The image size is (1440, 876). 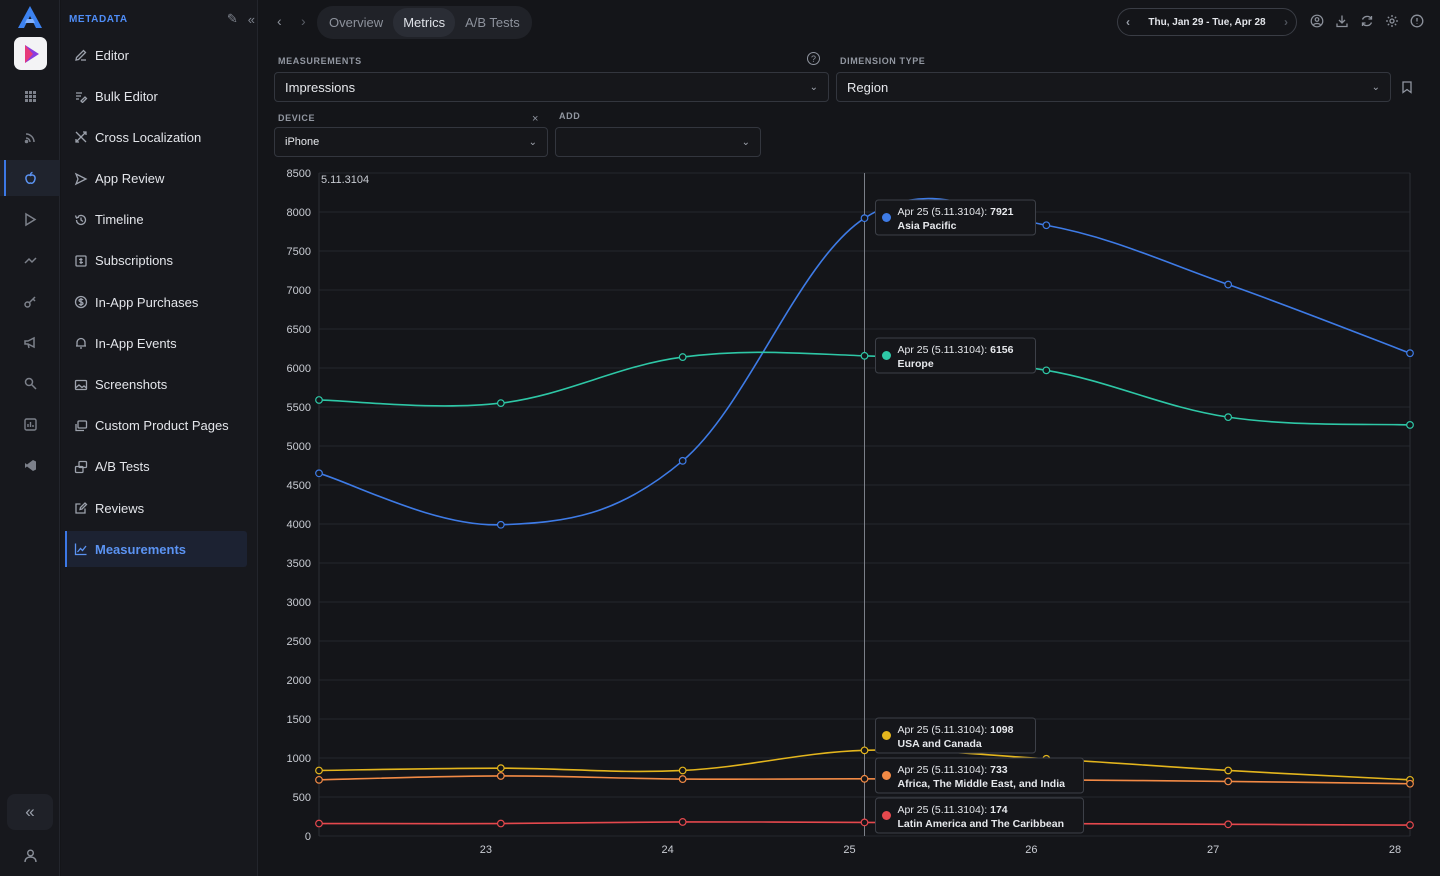 I want to click on sidebar-item-reviews: Reviews, so click(x=156, y=508).